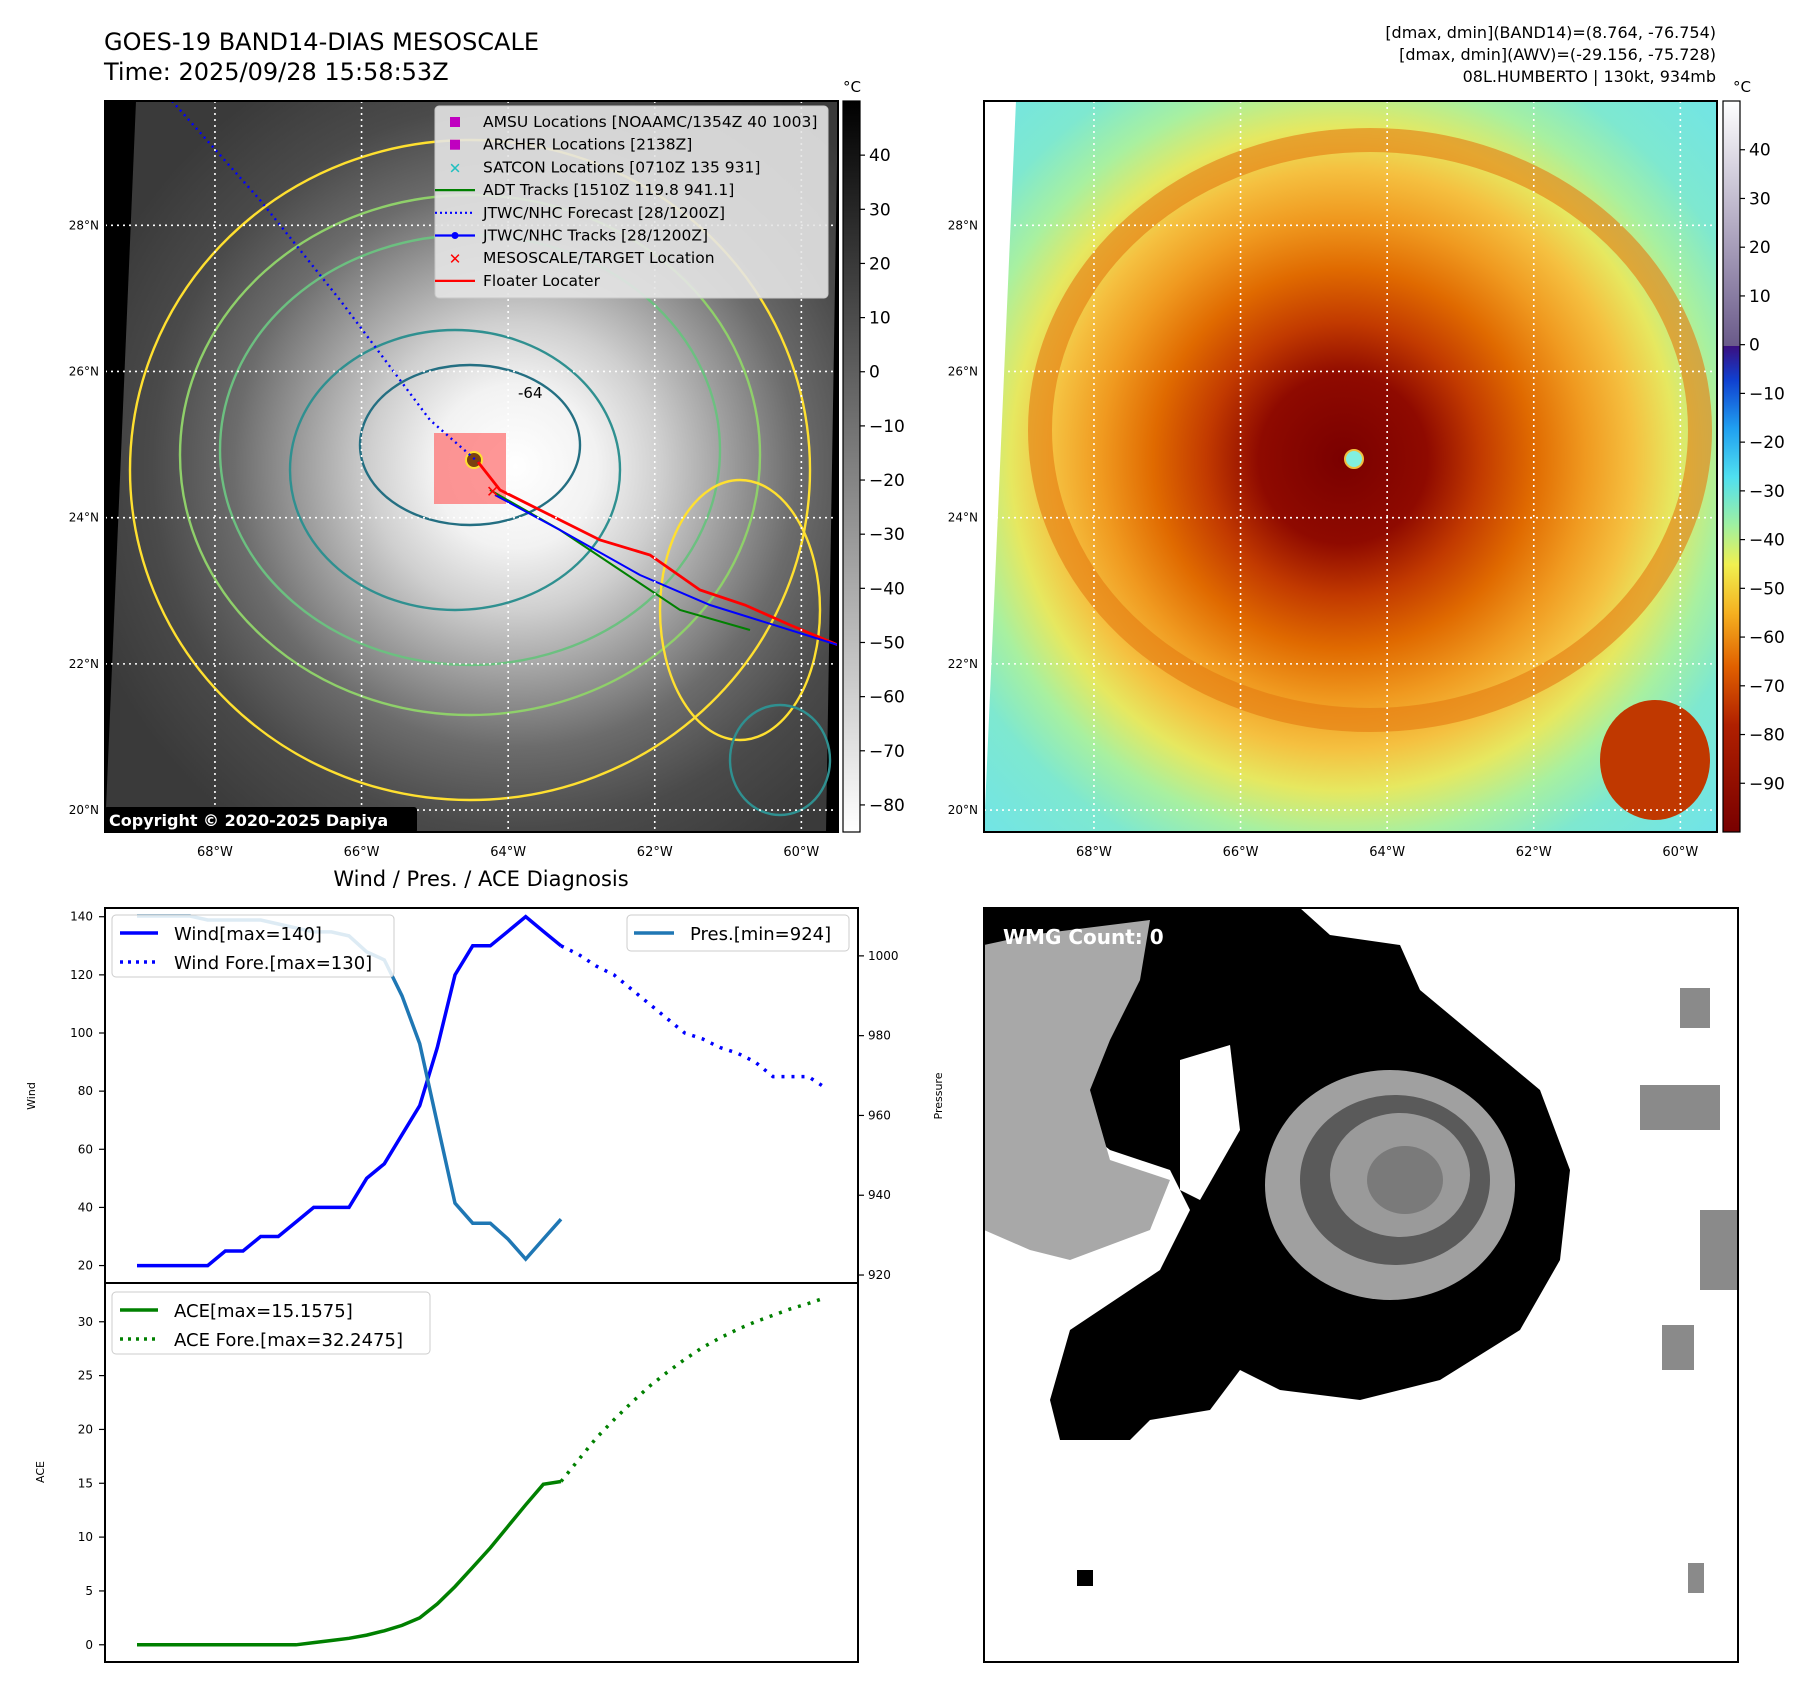 The width and height of the screenshot is (1797, 1690). Describe the element at coordinates (470, 445) in the screenshot. I see `contour-dark-teal` at that location.